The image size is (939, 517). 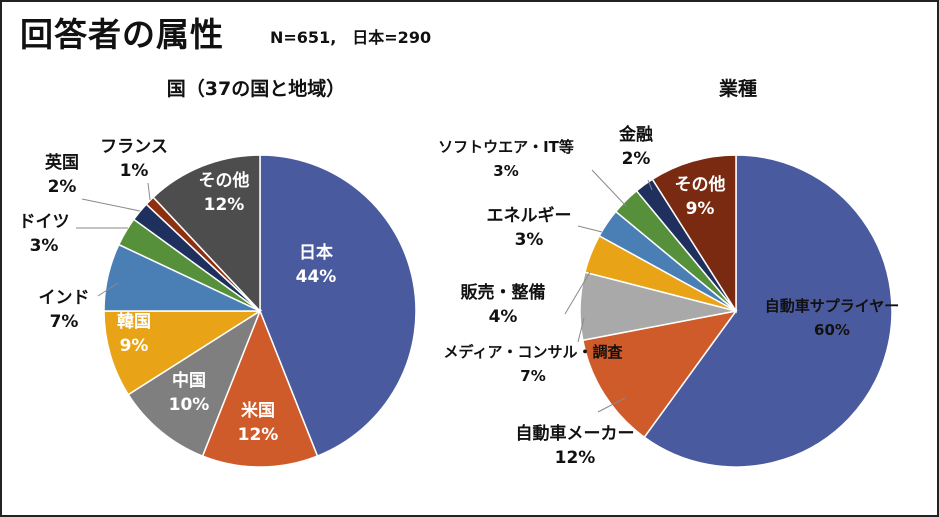 I want to click on slice-label-name: メディア・コンサル・調査, so click(x=534, y=352).